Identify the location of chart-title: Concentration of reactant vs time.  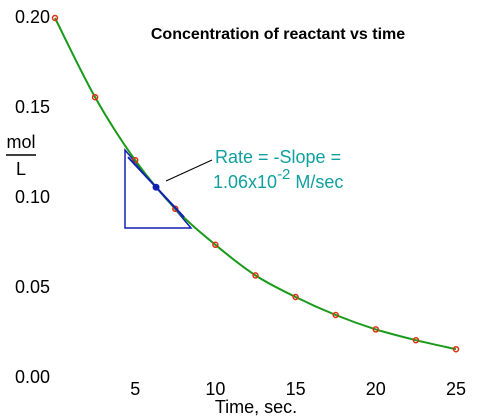
(278, 34).